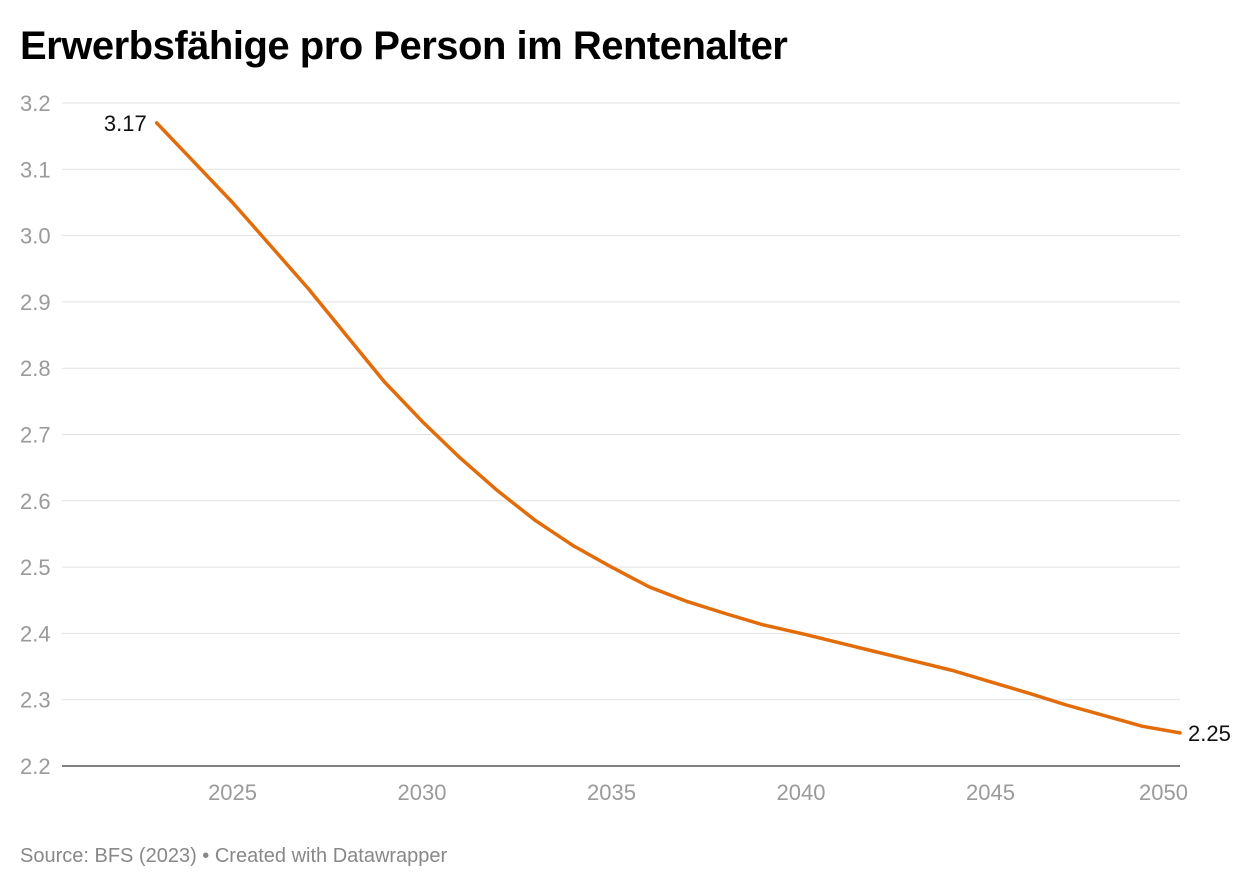 This screenshot has height=892, width=1240. Describe the element at coordinates (698, 792) in the screenshot. I see `x-axis-ticks: 2025 2030 2035 2040 2045 2050` at that location.